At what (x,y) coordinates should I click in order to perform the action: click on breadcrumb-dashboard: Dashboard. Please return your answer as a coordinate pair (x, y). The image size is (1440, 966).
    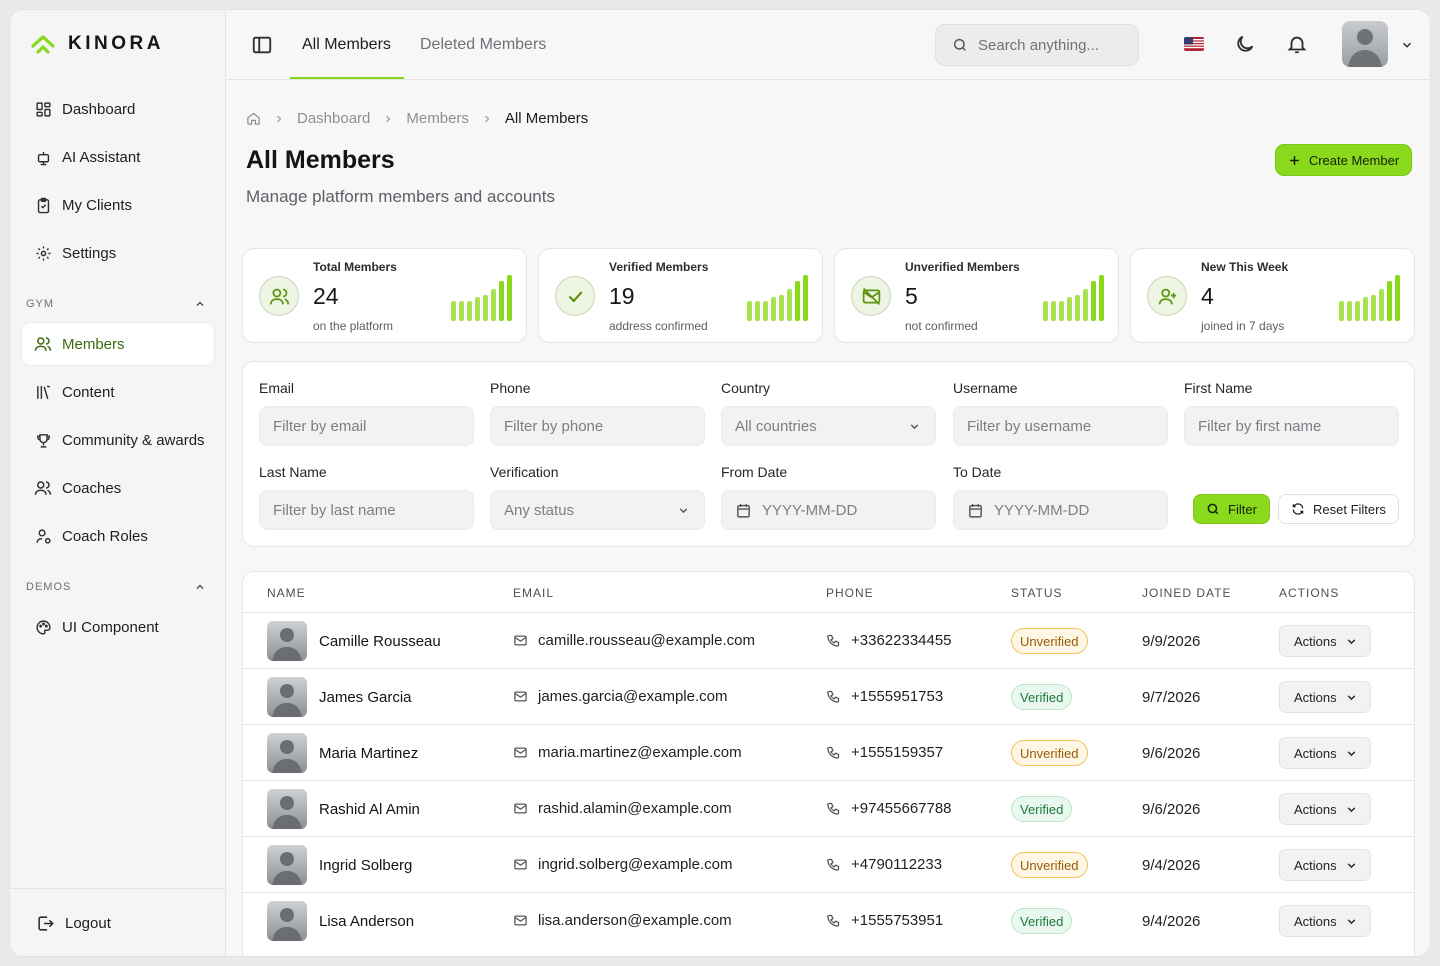
    Looking at the image, I should click on (334, 118).